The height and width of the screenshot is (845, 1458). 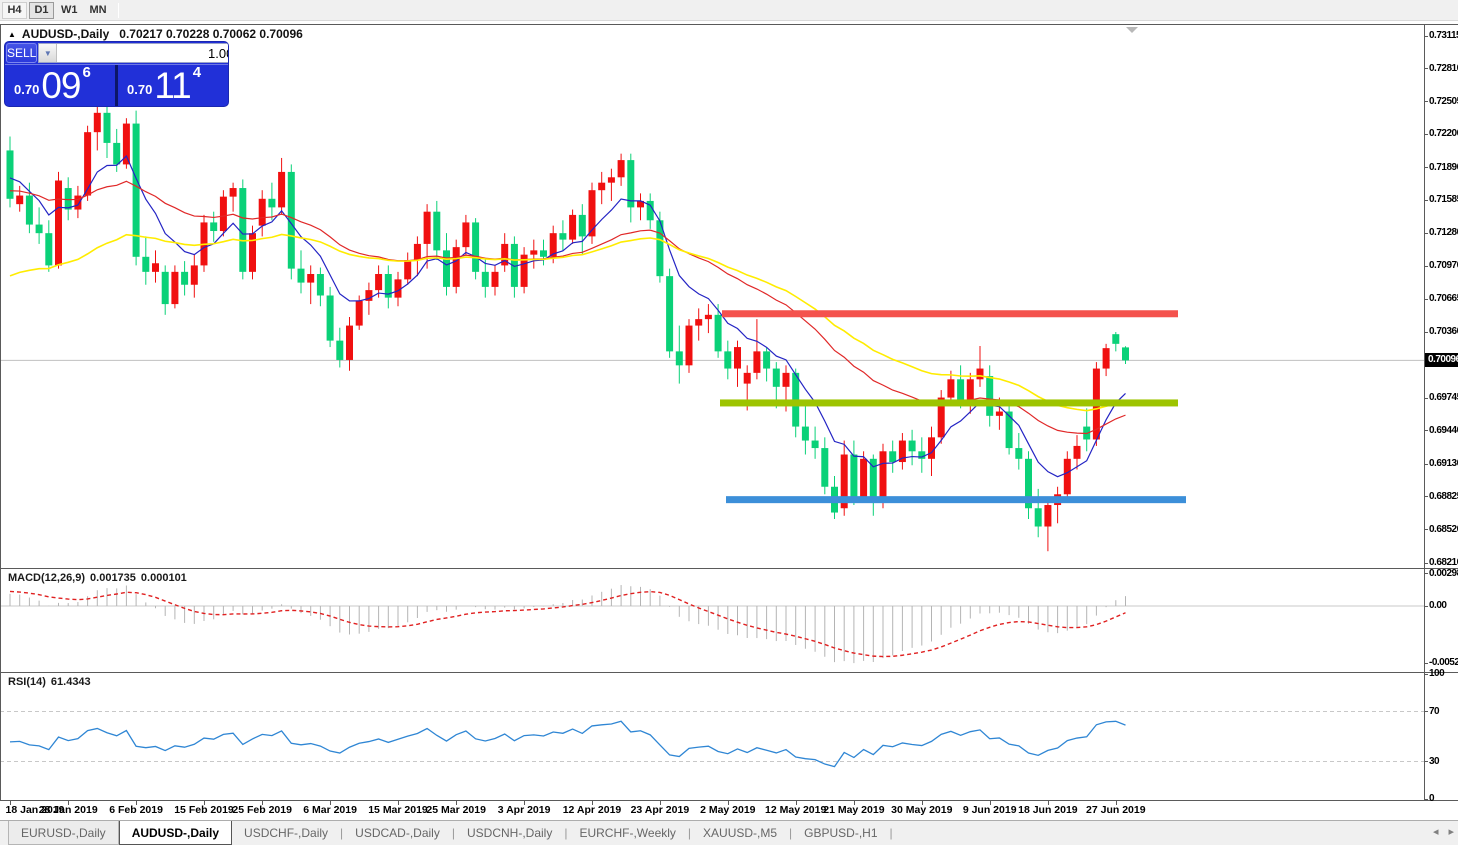 What do you see at coordinates (728, 810) in the screenshot?
I see `date-label: 2 May 2019` at bounding box center [728, 810].